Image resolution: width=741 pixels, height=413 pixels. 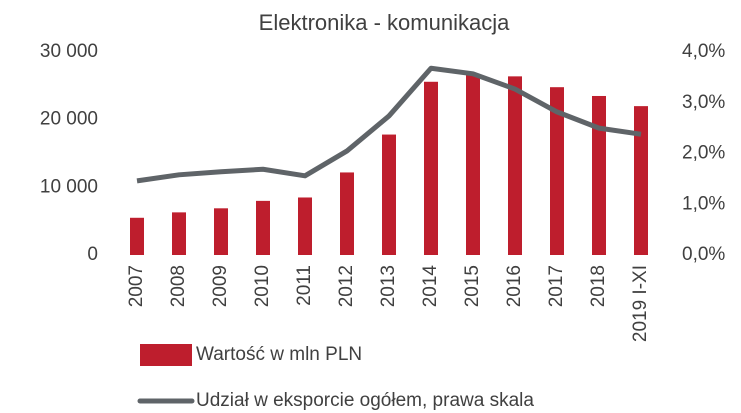 I want to click on x-tick-label: 2019 I-XI, so click(x=640, y=303).